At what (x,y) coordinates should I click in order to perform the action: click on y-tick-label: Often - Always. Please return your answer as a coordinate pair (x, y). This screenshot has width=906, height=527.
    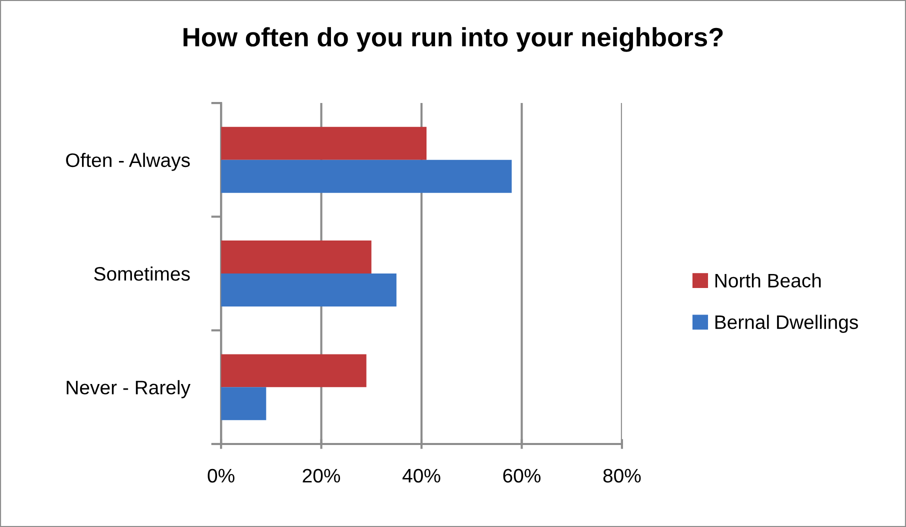
    Looking at the image, I should click on (128, 161).